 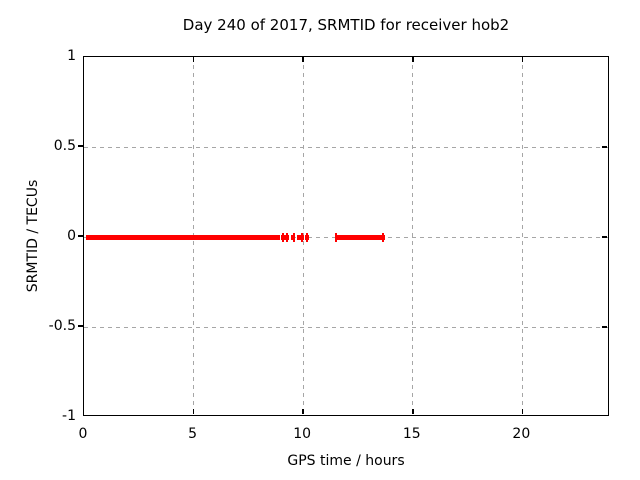 What do you see at coordinates (411, 434) in the screenshot?
I see `x-tick-label: 15` at bounding box center [411, 434].